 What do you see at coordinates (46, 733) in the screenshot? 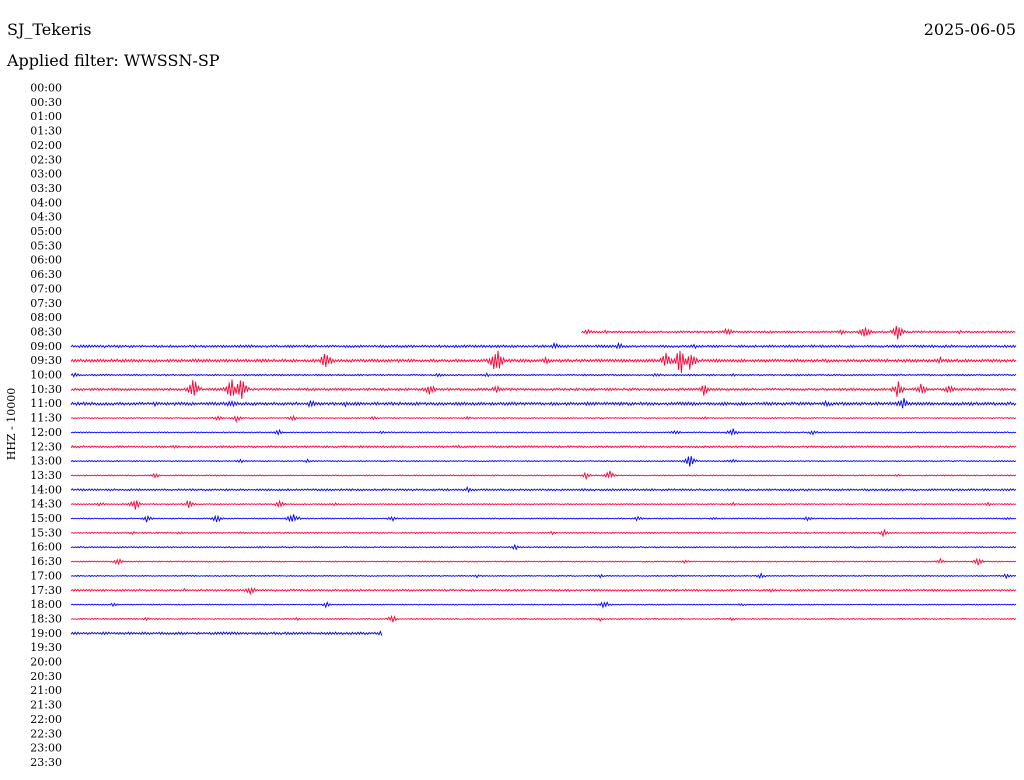
I see `time-label-2230: 22:30` at bounding box center [46, 733].